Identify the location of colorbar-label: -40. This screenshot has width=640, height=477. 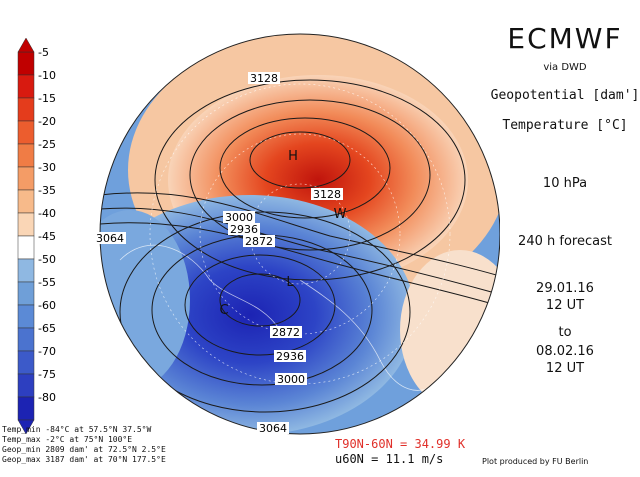
(47, 213).